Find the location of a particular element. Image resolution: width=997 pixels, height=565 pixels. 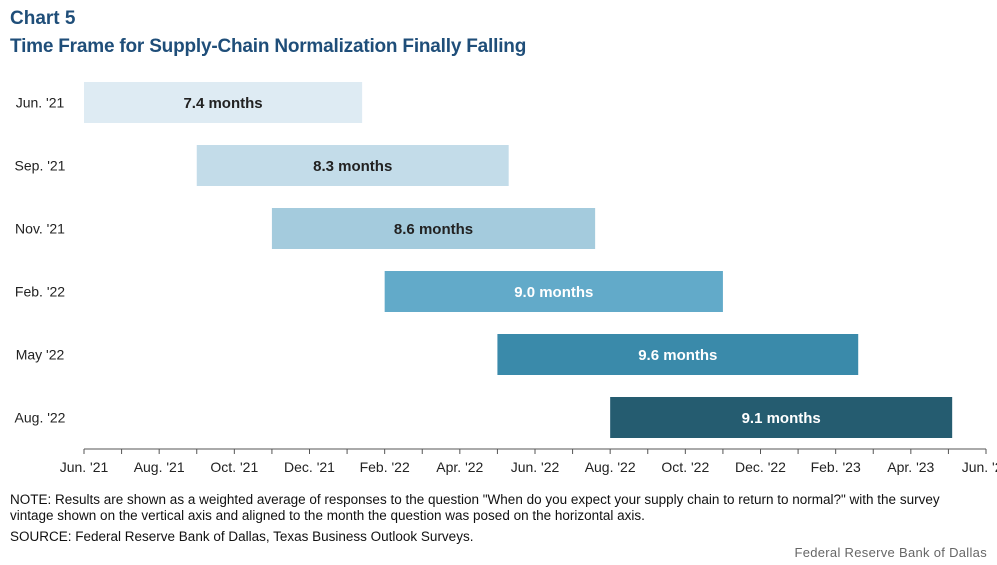

bar-value-label: 9.1 months is located at coordinates (781, 418).